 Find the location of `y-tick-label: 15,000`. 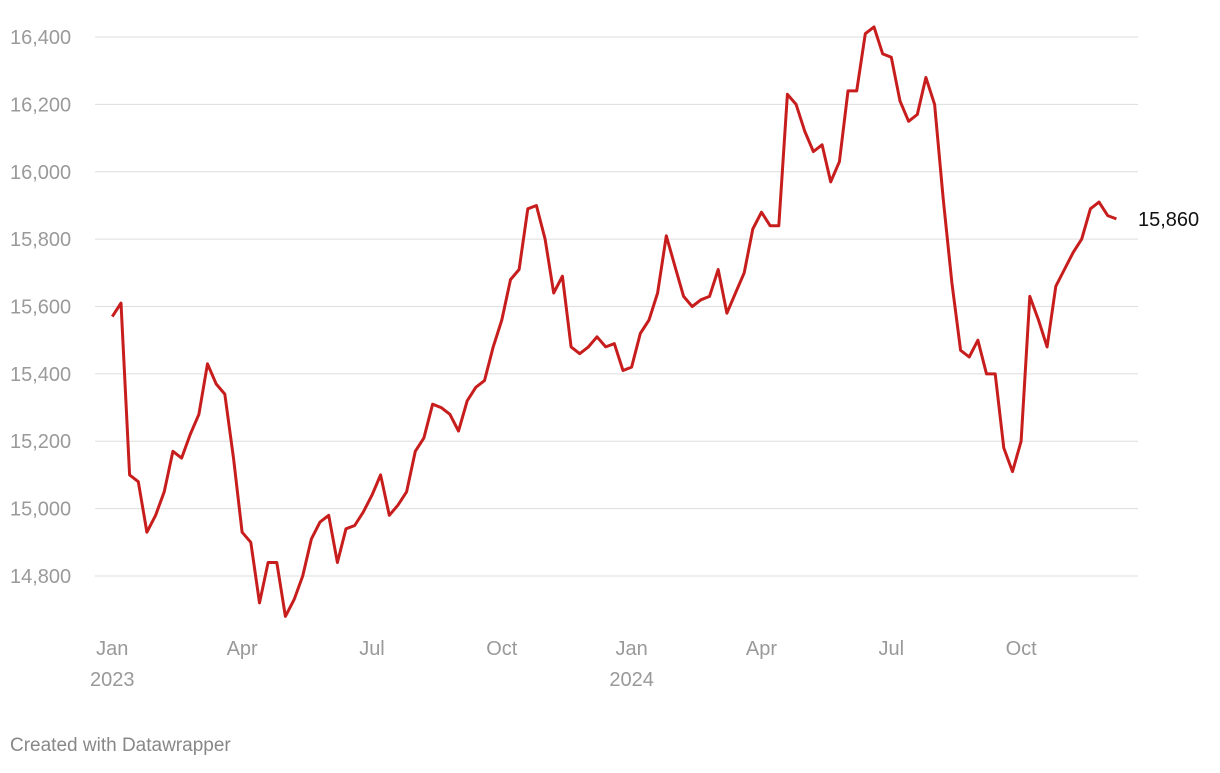

y-tick-label: 15,000 is located at coordinates (40, 510).